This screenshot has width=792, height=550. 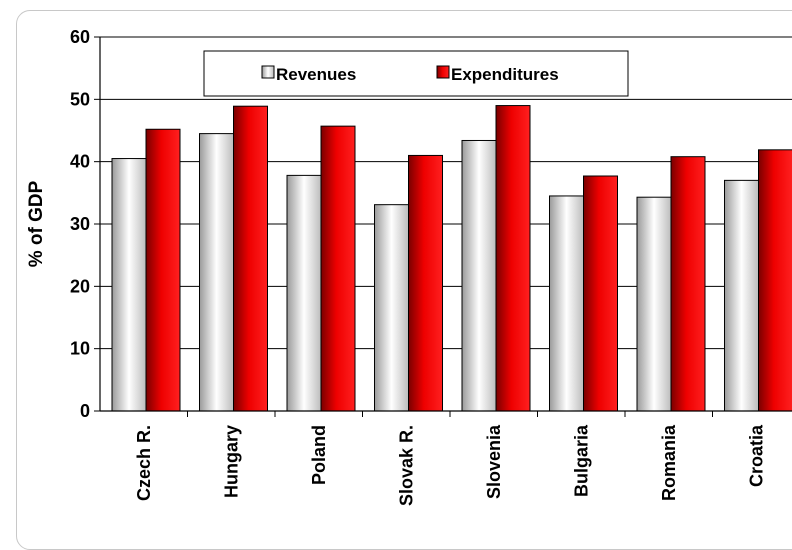 What do you see at coordinates (338, 268) in the screenshot?
I see `bar-expenditures-poland` at bounding box center [338, 268].